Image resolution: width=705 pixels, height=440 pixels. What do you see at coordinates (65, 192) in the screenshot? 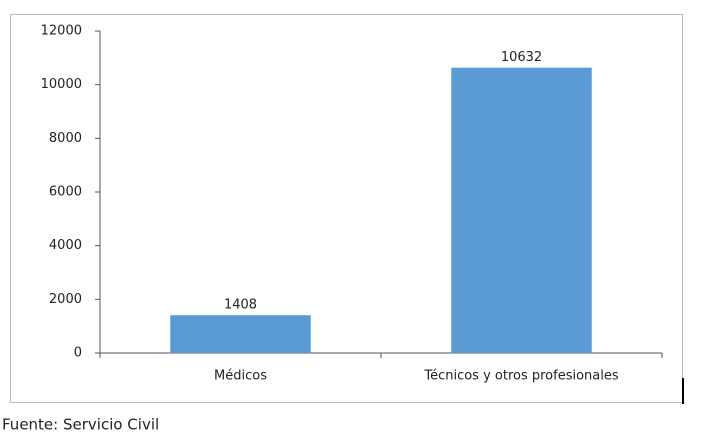
I see `y-tick-label: 6000` at bounding box center [65, 192].